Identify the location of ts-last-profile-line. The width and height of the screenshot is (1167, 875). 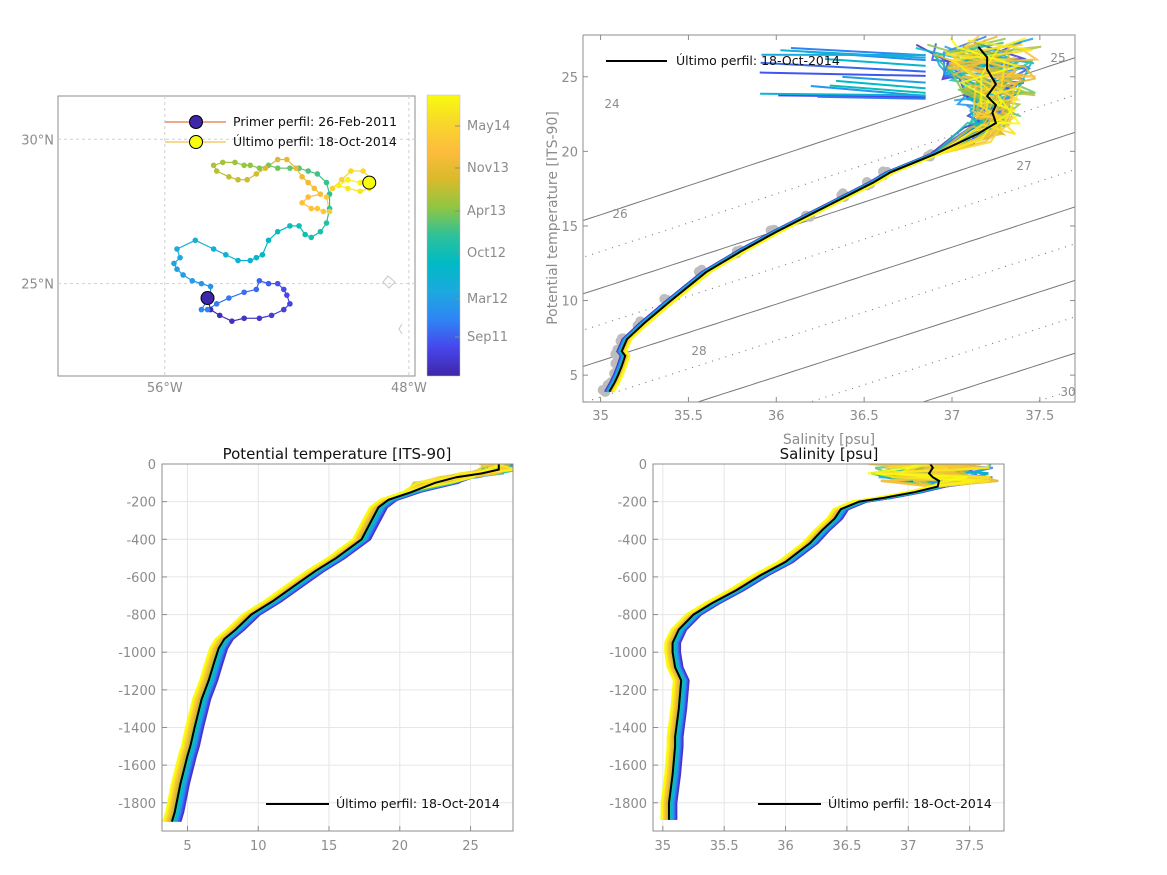
(803, 219).